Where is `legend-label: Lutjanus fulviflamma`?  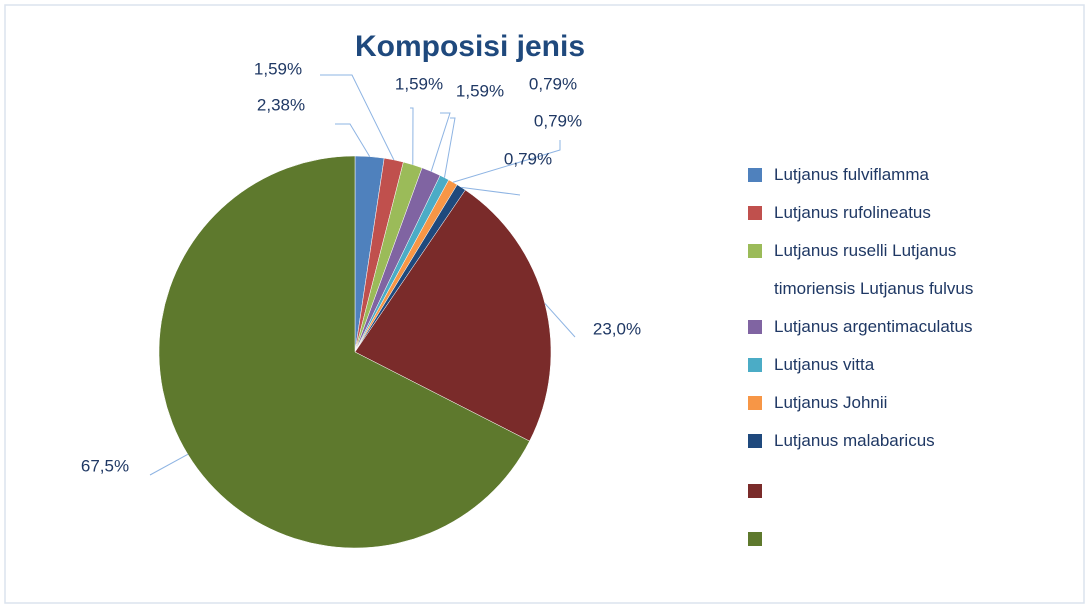
legend-label: Lutjanus fulviflamma is located at coordinates (851, 174).